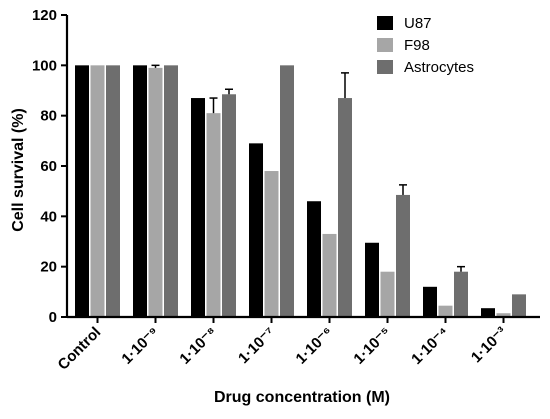  What do you see at coordinates (385, 67) in the screenshot?
I see `legend-swatch-astrocytes` at bounding box center [385, 67].